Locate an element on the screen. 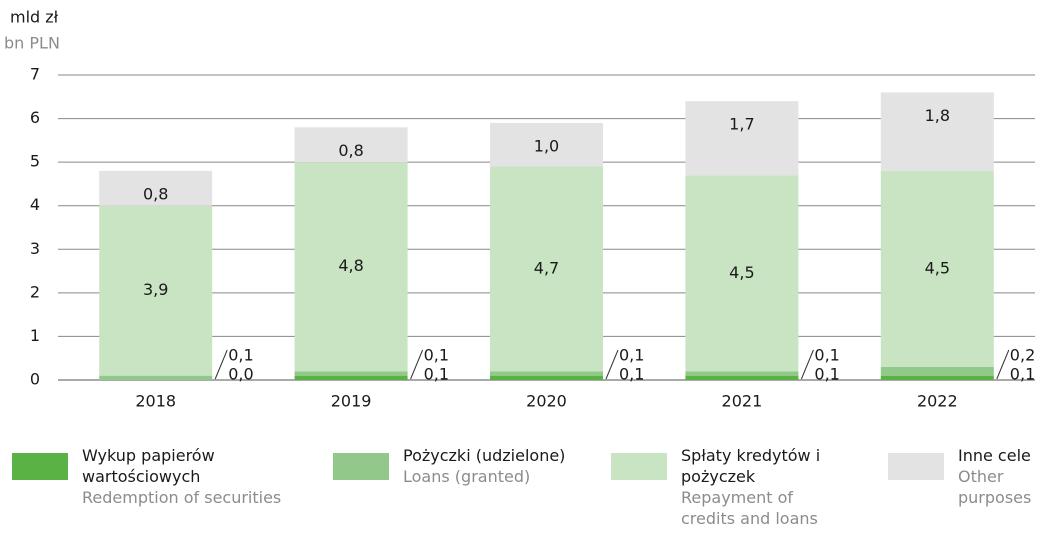 The height and width of the screenshot is (538, 1047). y-tick-label: 5 is located at coordinates (35, 161).